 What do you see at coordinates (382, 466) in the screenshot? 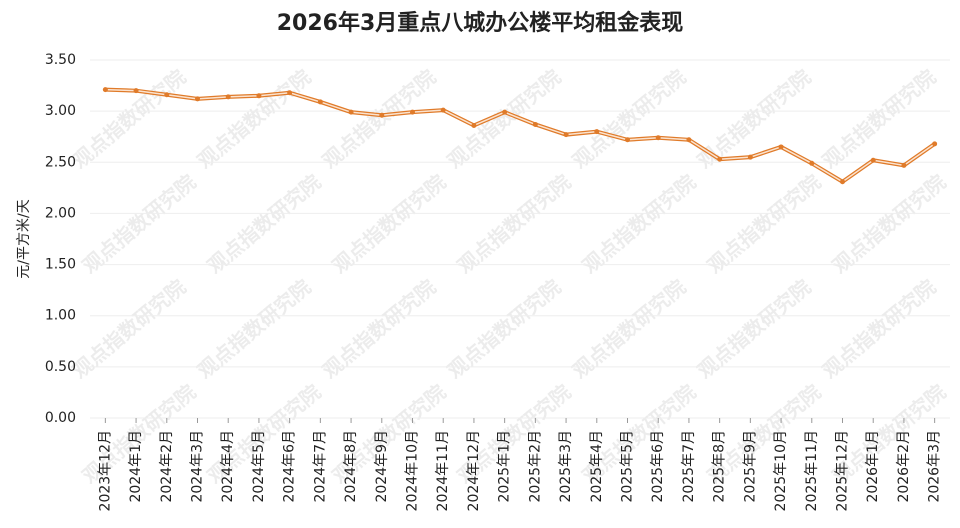
I see `x-tick-label: 2024年9月` at bounding box center [382, 466].